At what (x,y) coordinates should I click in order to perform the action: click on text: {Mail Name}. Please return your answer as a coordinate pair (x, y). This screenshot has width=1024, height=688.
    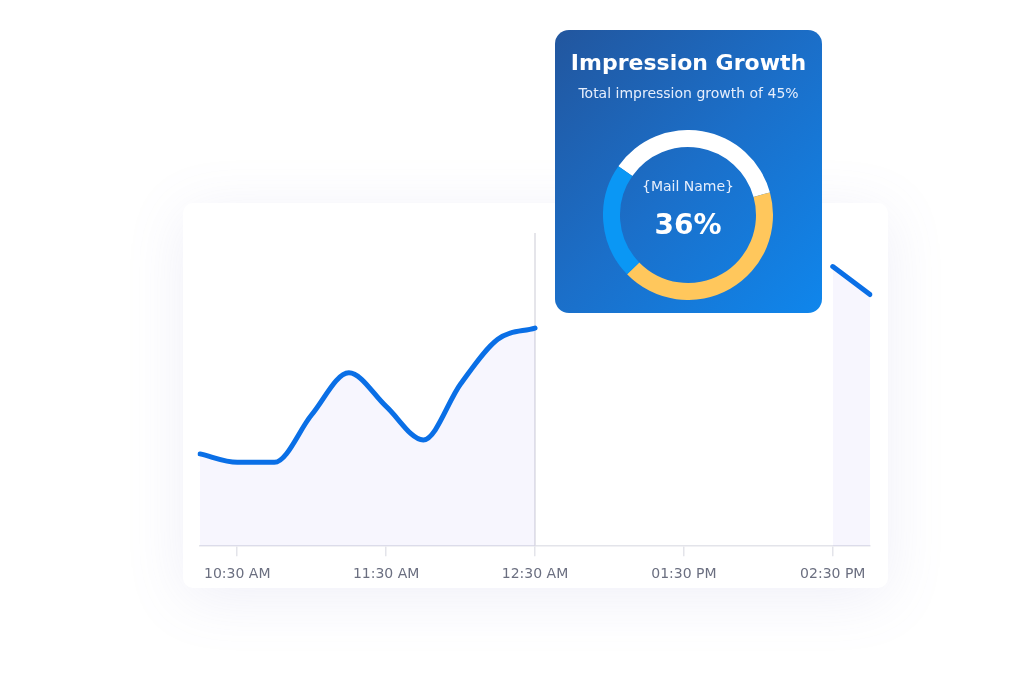
    Looking at the image, I should click on (688, 186).